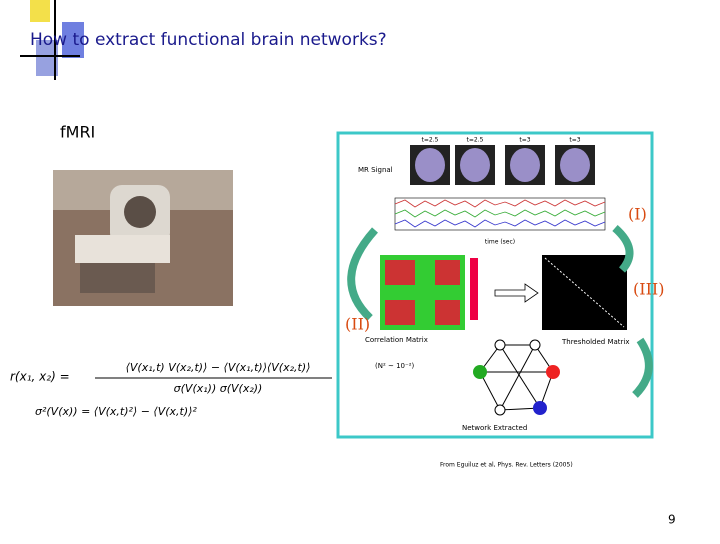  I want to click on scanner-photo, so click(143, 238).